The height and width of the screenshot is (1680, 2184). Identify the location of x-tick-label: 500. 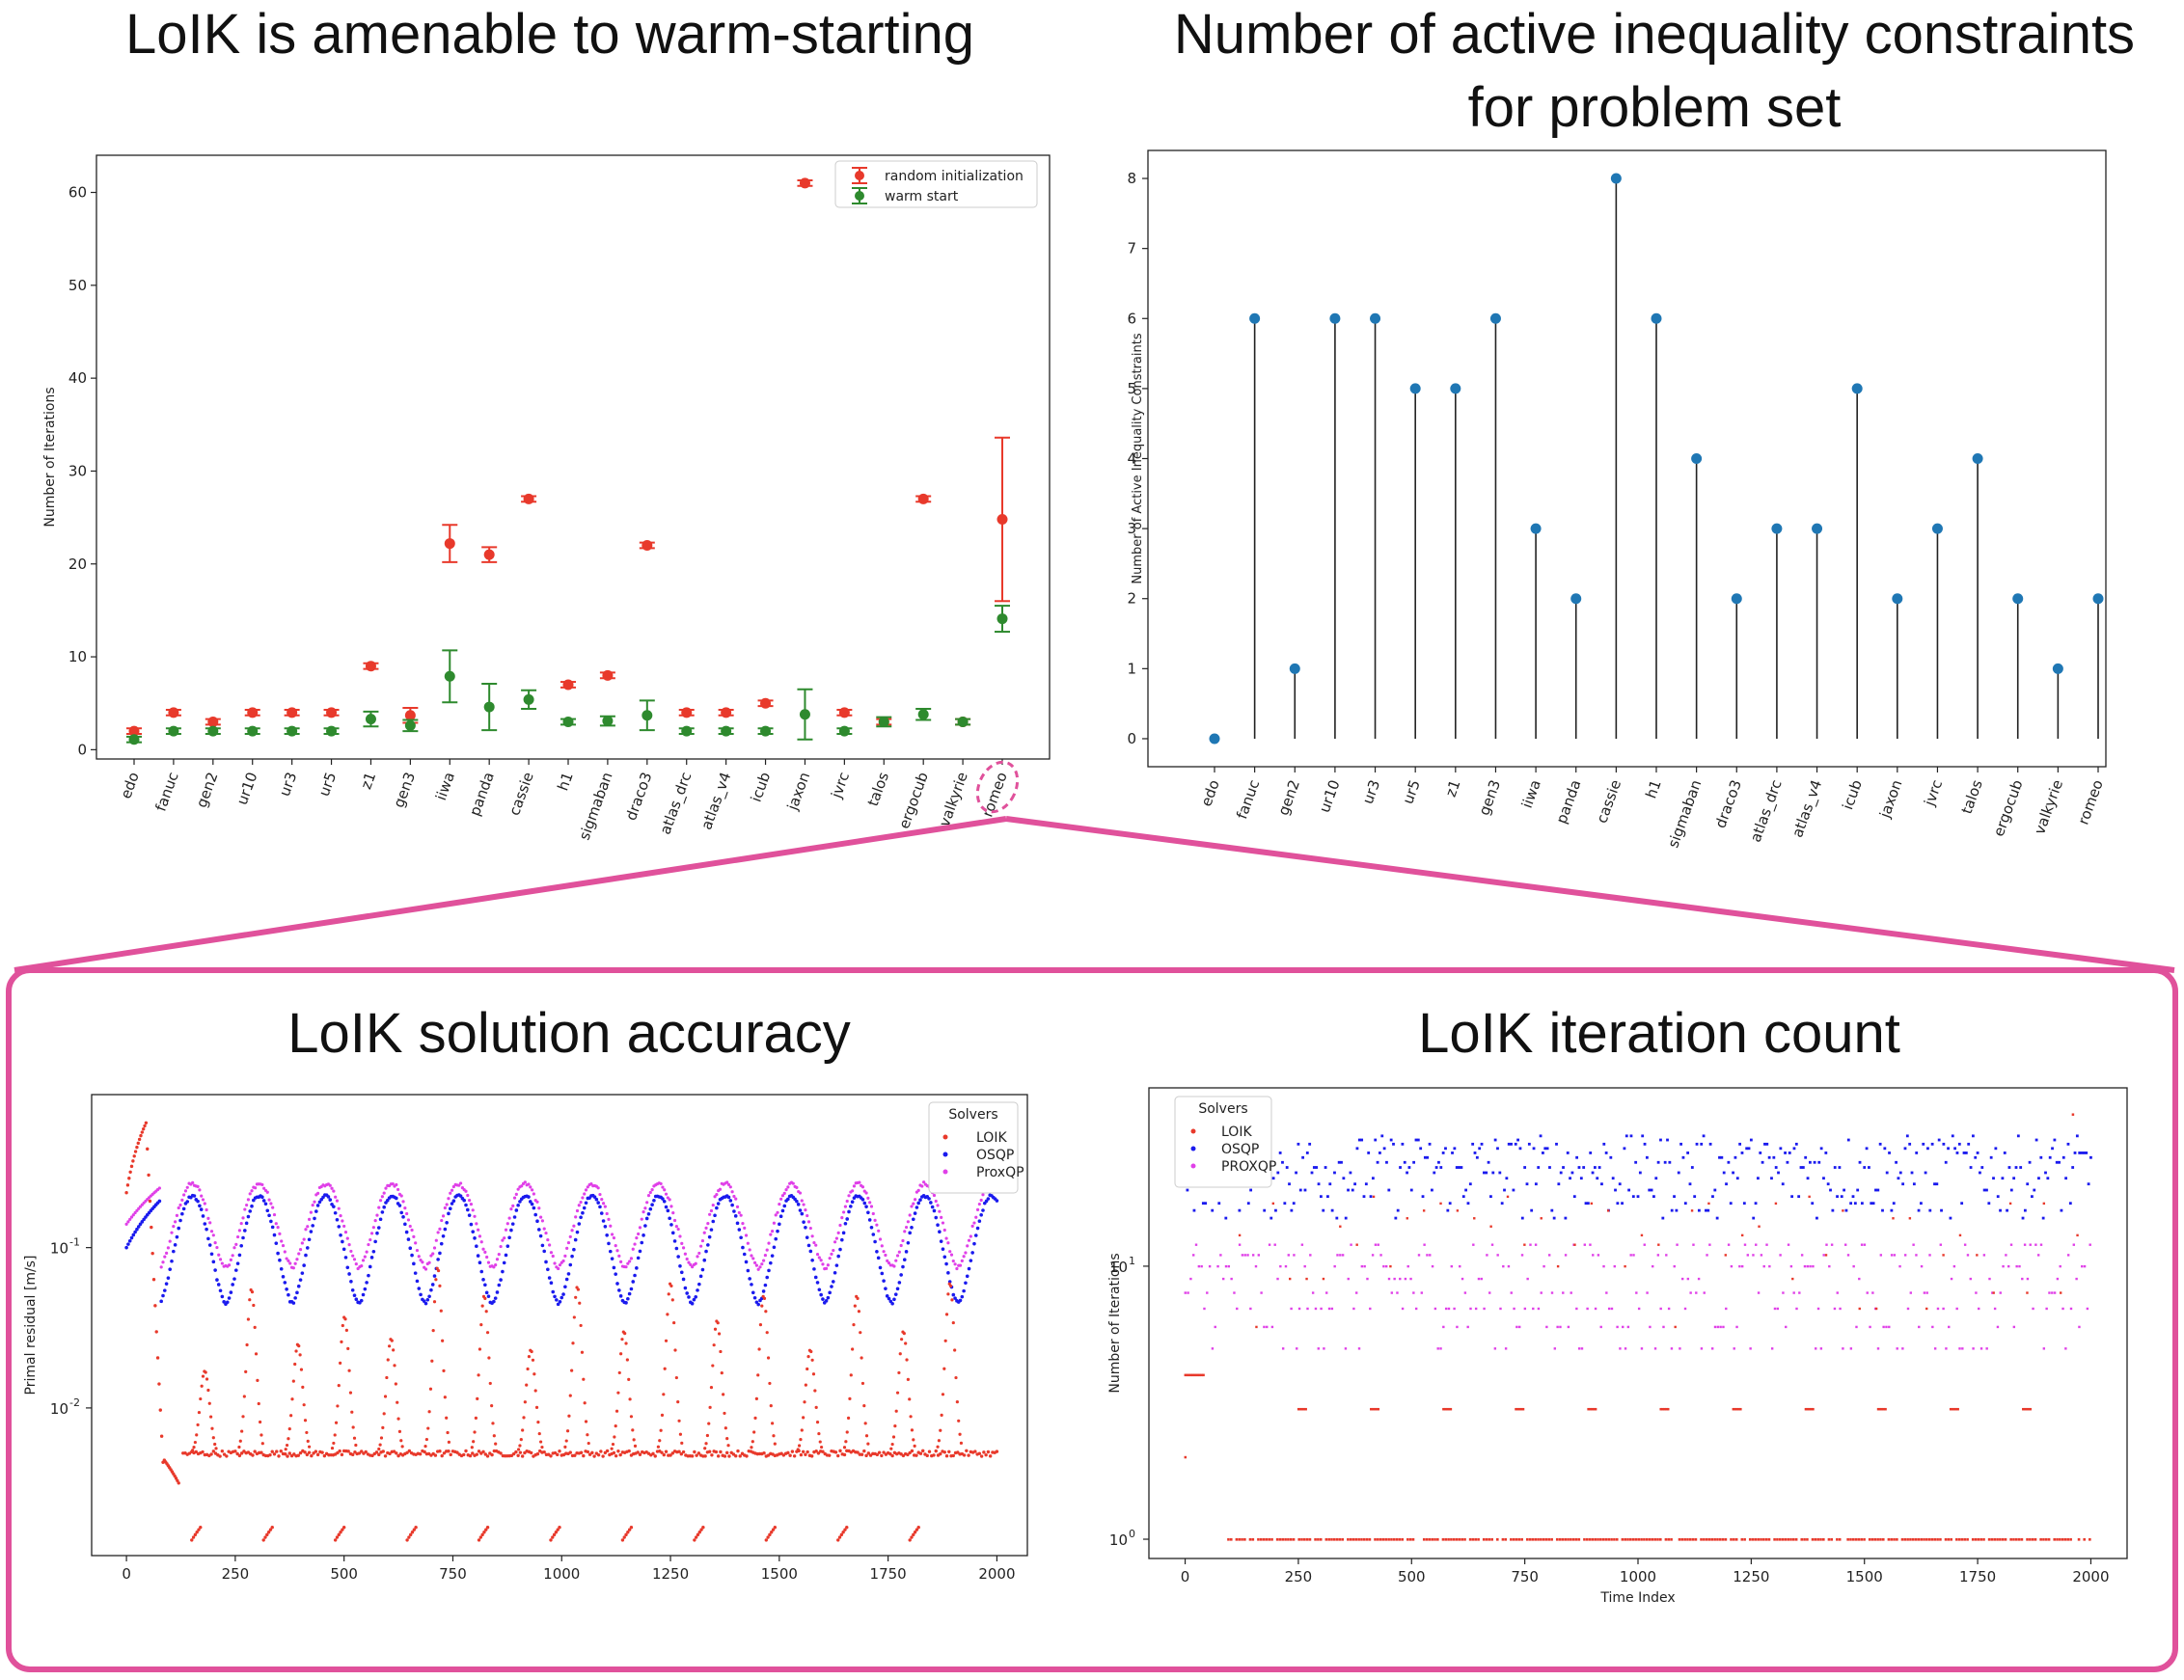
(1412, 1577).